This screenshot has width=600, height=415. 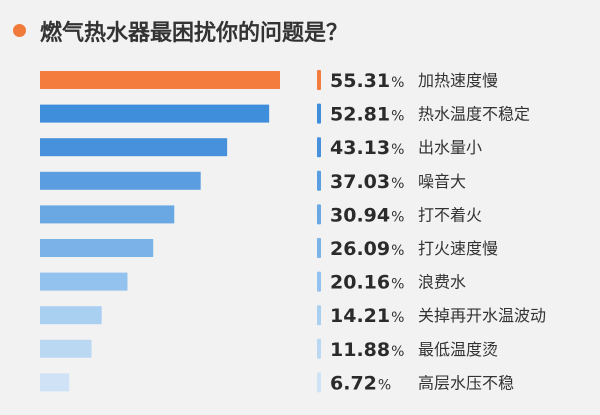 I want to click on value-label-6: 26.09%, so click(x=367, y=249).